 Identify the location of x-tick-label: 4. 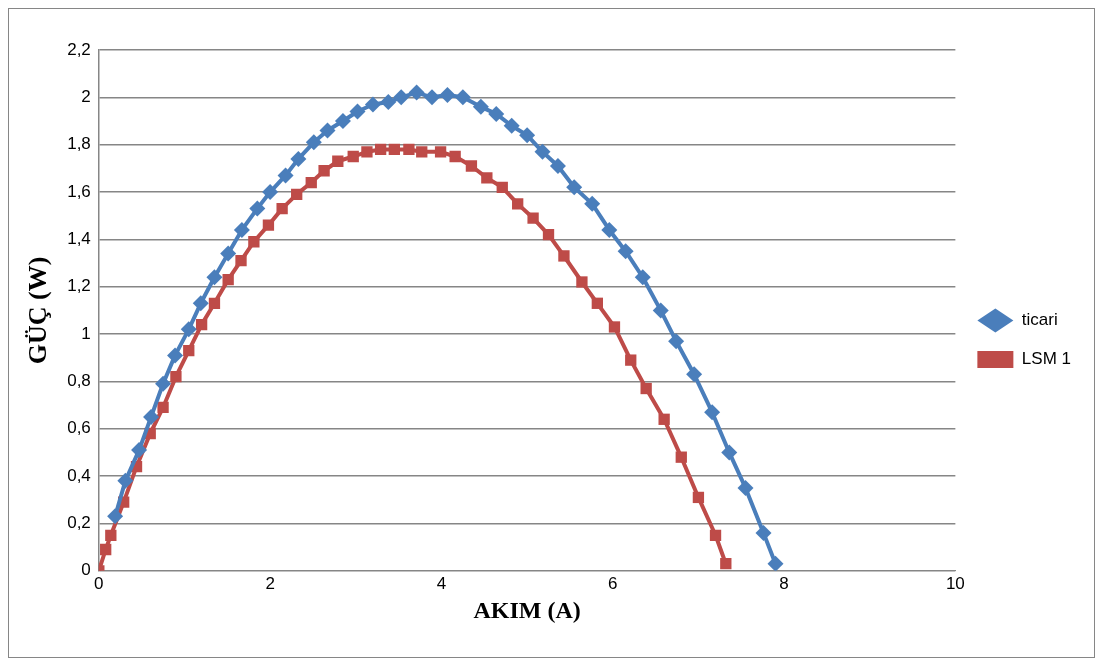
(441, 583).